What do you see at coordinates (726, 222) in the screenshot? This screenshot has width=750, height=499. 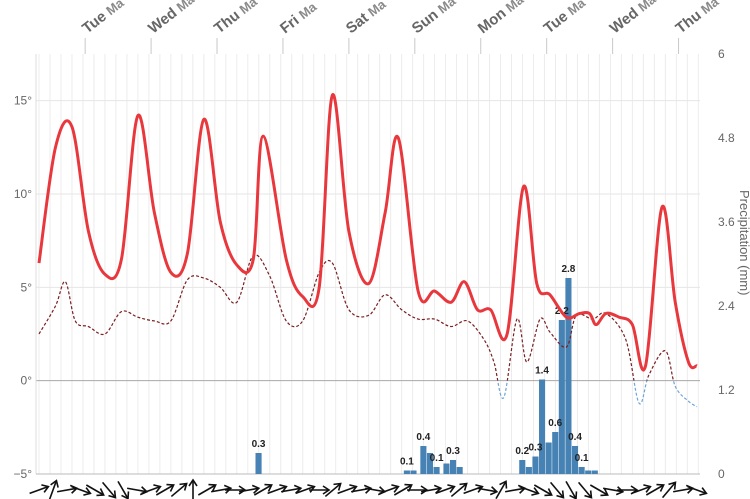 I see `precipitation-tick-label: 3.6` at bounding box center [726, 222].